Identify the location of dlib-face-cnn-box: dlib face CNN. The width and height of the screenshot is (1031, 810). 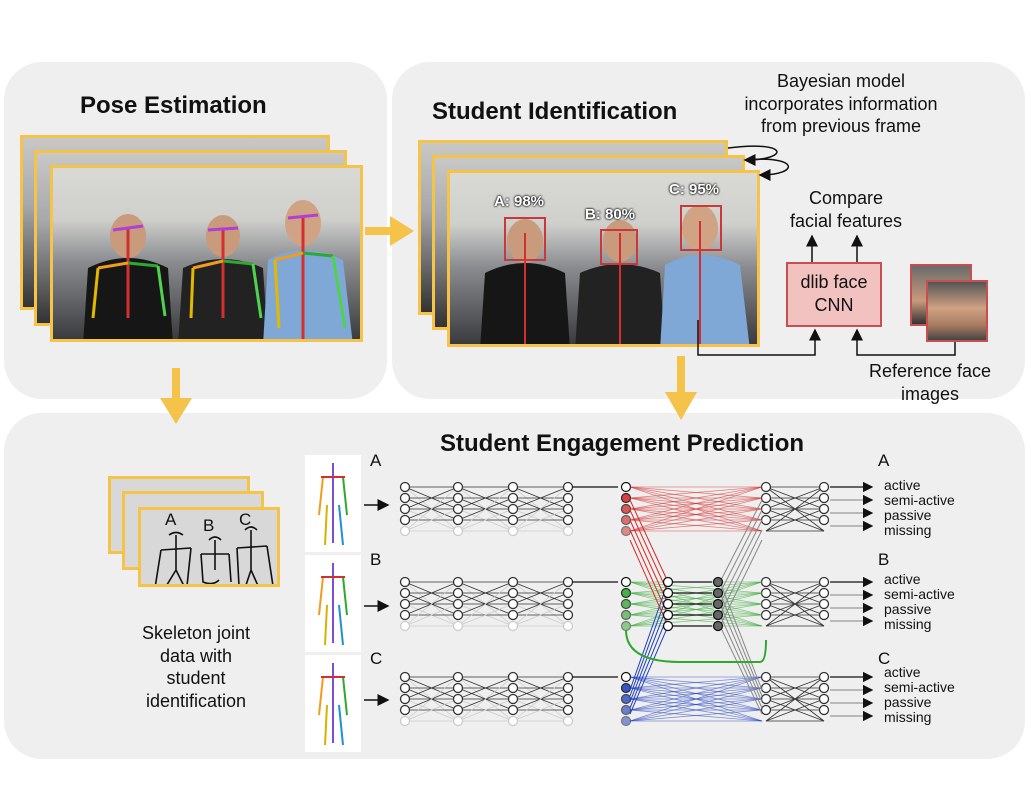
(834, 294).